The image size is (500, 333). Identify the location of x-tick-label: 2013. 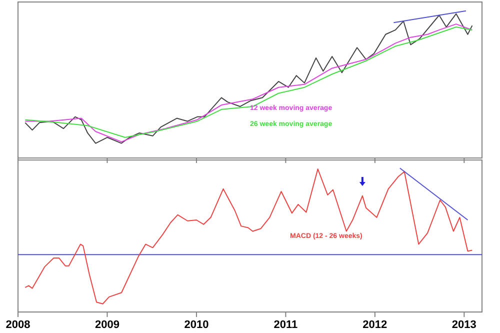
(464, 325).